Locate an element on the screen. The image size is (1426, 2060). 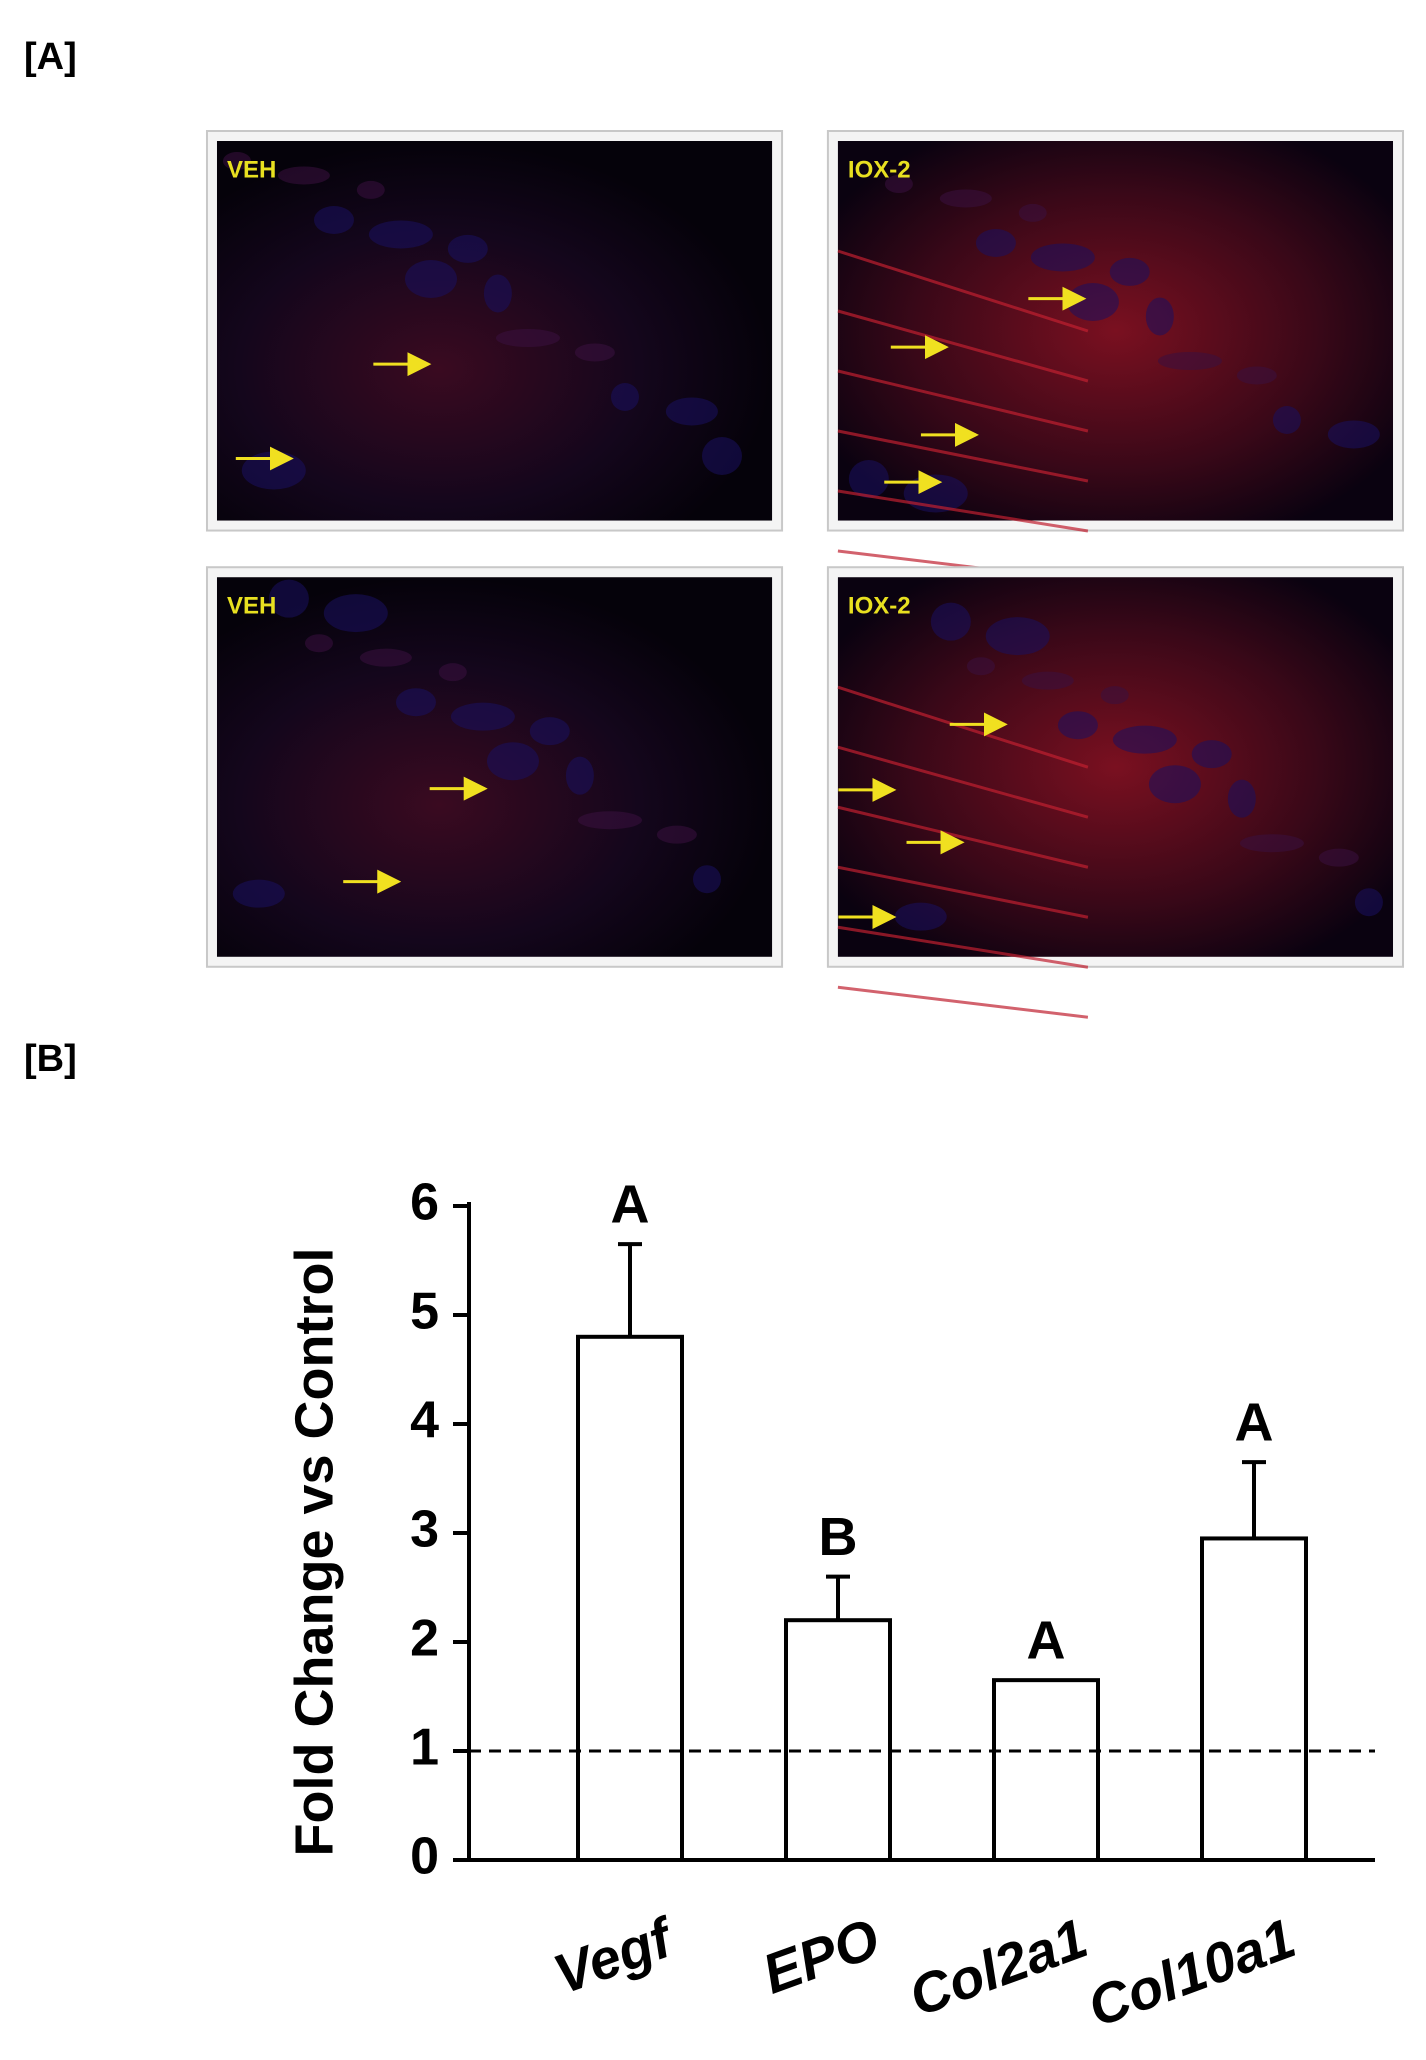
x-tick-label: Vegf is located at coordinates (615, 1955).